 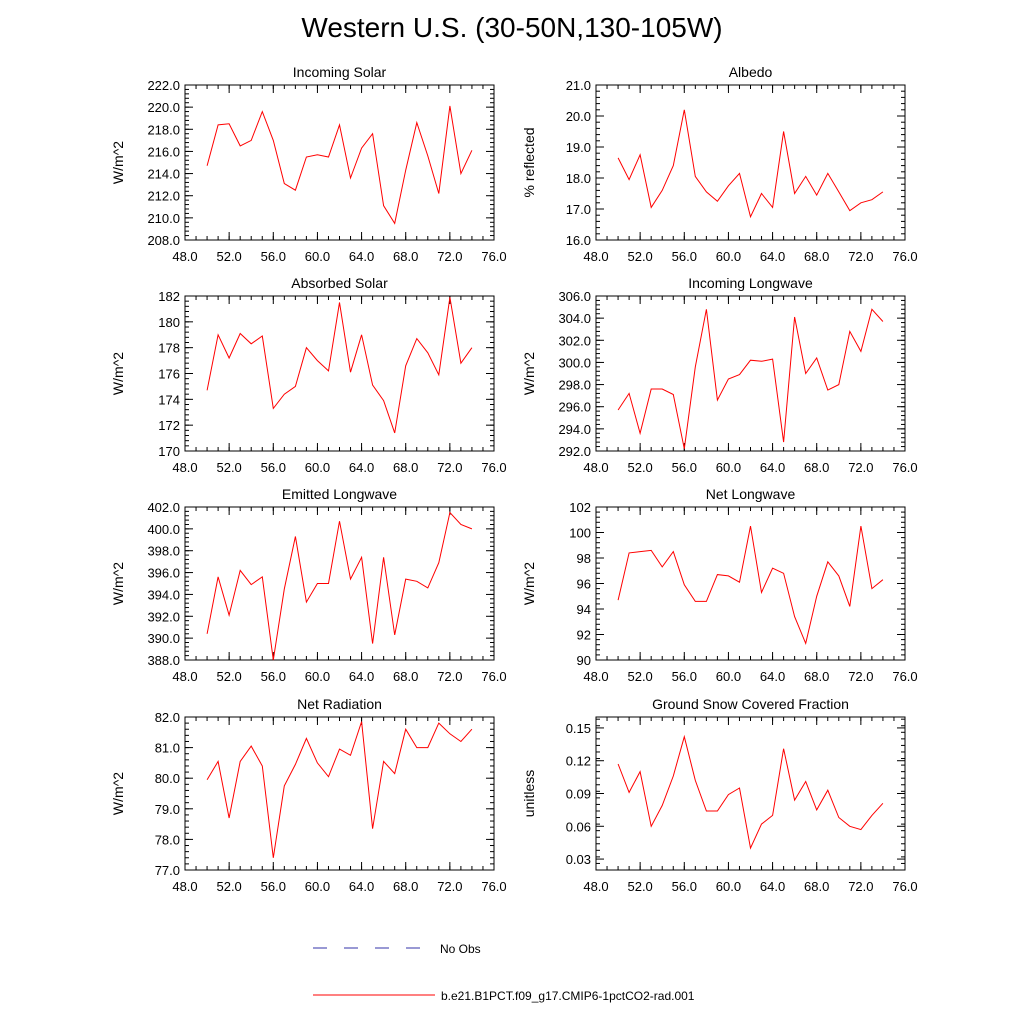 What do you see at coordinates (578, 116) in the screenshot?
I see `y-tick-label: 20.0` at bounding box center [578, 116].